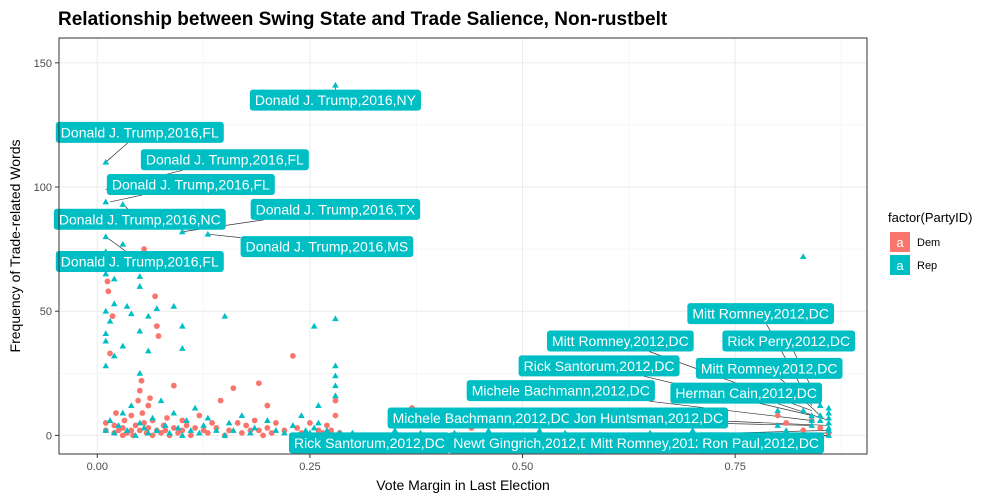  What do you see at coordinates (46, 250) in the screenshot?
I see `y-axis-ticks: 0 50 100 150` at bounding box center [46, 250].